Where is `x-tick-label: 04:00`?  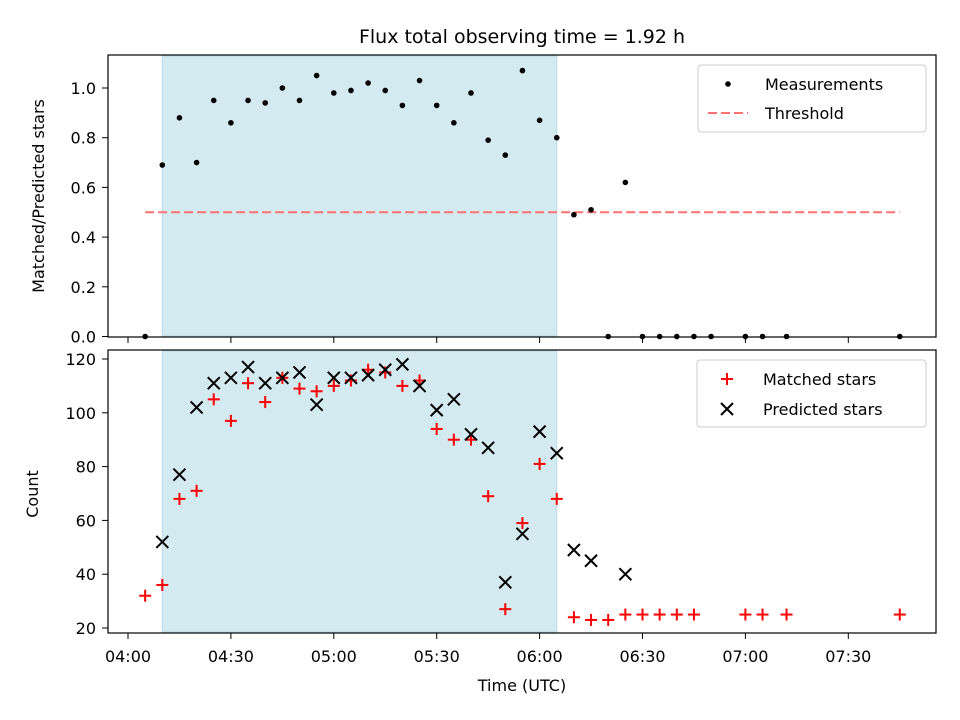 x-tick-label: 04:00 is located at coordinates (128, 656).